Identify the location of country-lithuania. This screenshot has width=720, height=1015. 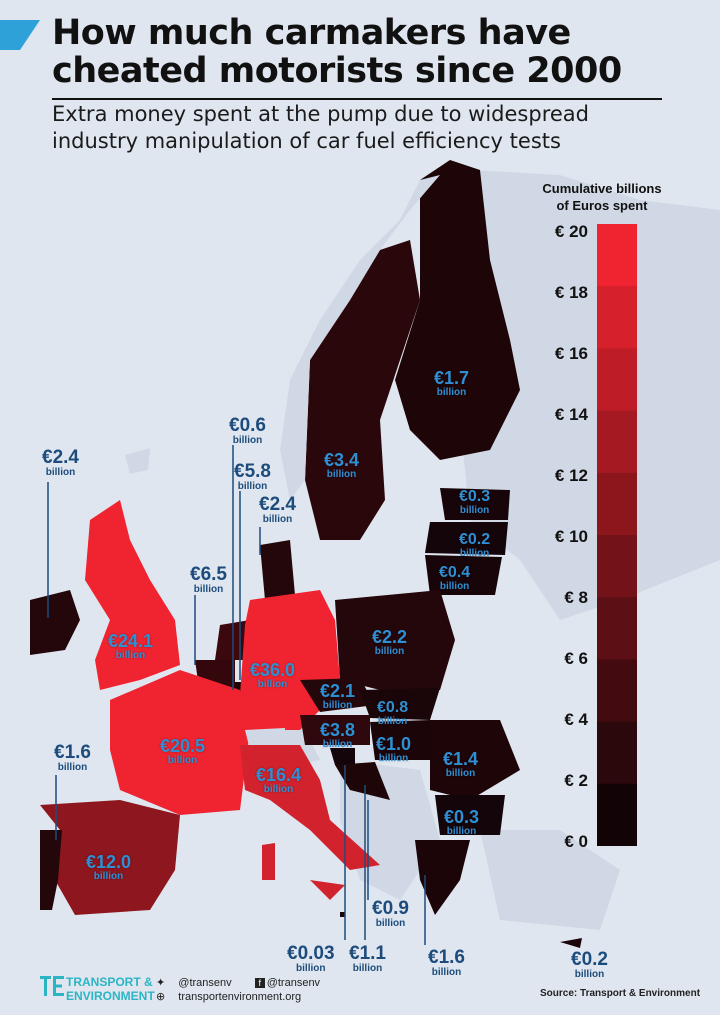
(463, 575).